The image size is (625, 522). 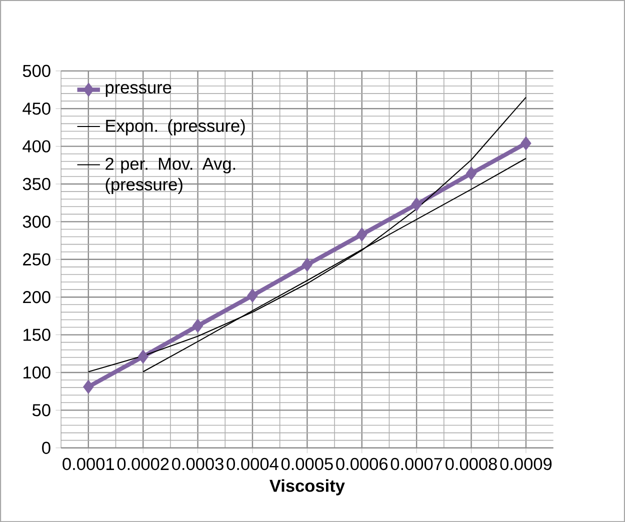 What do you see at coordinates (41, 410) in the screenshot?
I see `y-tick-label: 50` at bounding box center [41, 410].